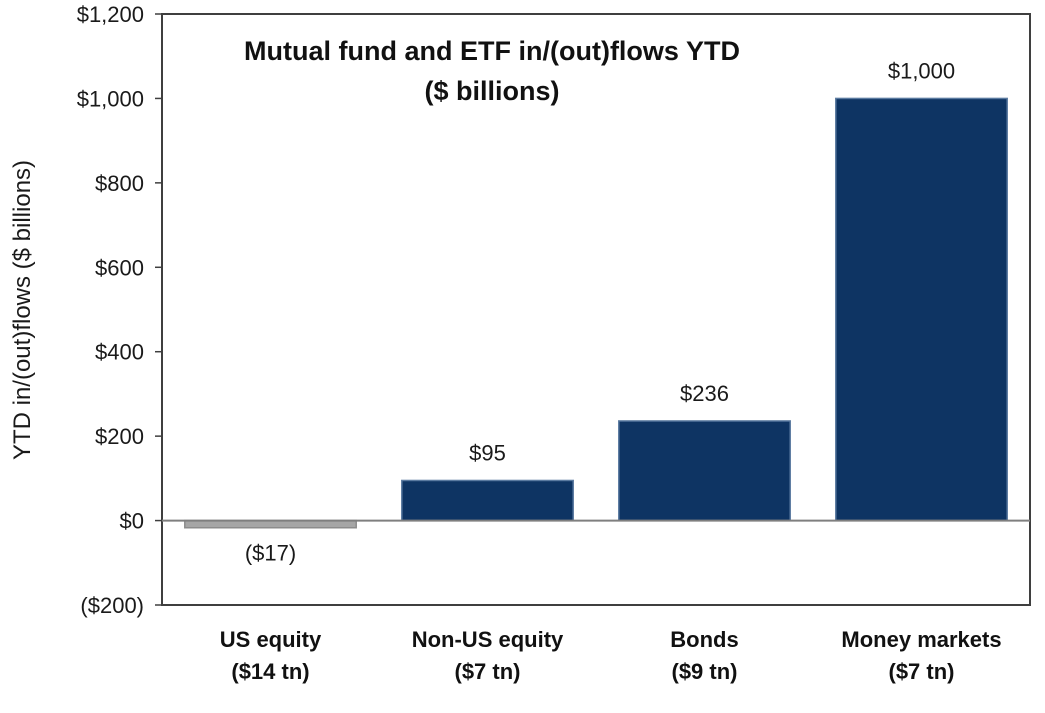 The height and width of the screenshot is (713, 1045). I want to click on x-category-label: Money markets, so click(921, 639).